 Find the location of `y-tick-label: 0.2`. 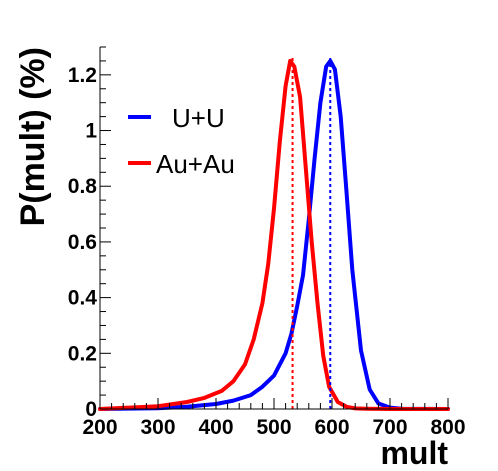

y-tick-label: 0.2 is located at coordinates (82, 353).